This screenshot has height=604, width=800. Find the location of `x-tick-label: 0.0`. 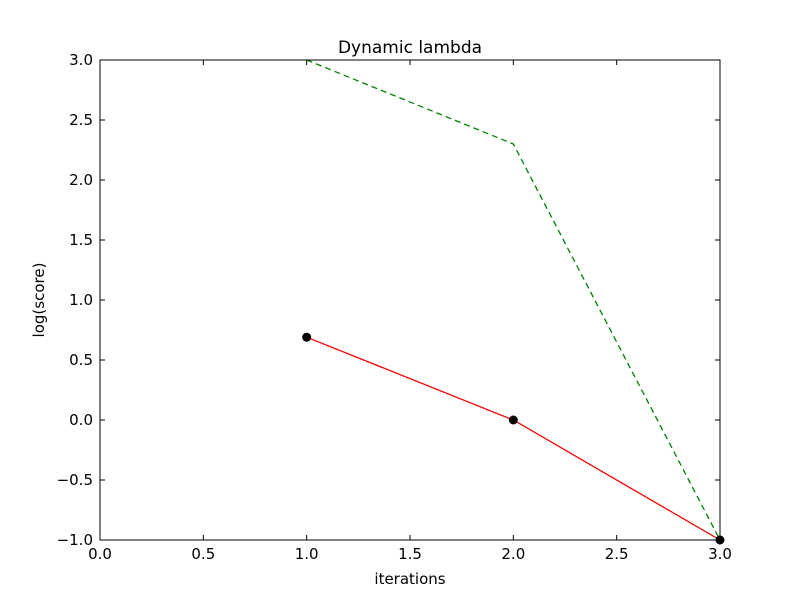

x-tick-label: 0.0 is located at coordinates (100, 554).